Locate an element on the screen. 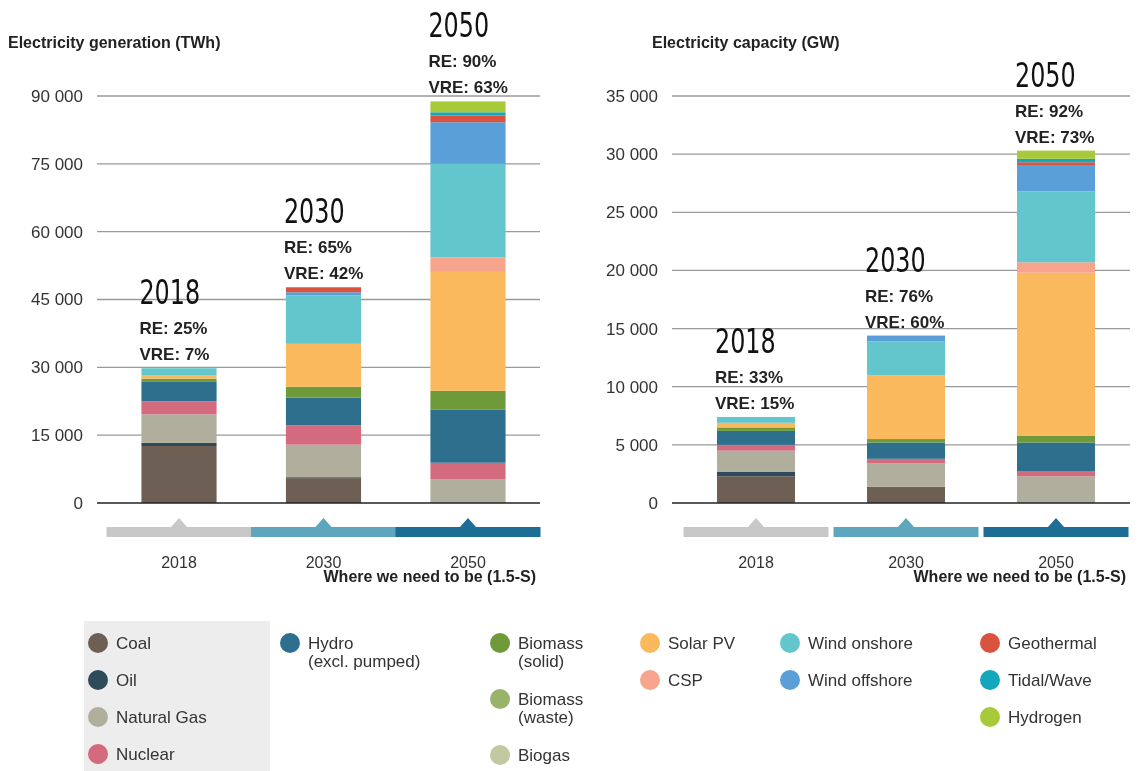 The height and width of the screenshot is (771, 1138). legend-label: Wind onshore is located at coordinates (860, 643).